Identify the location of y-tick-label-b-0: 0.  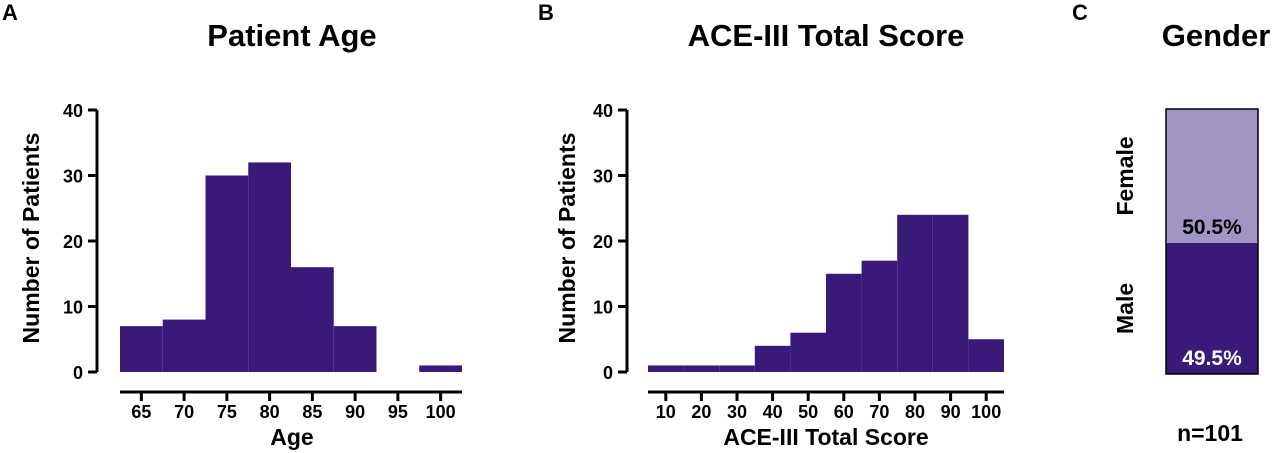
(608, 373).